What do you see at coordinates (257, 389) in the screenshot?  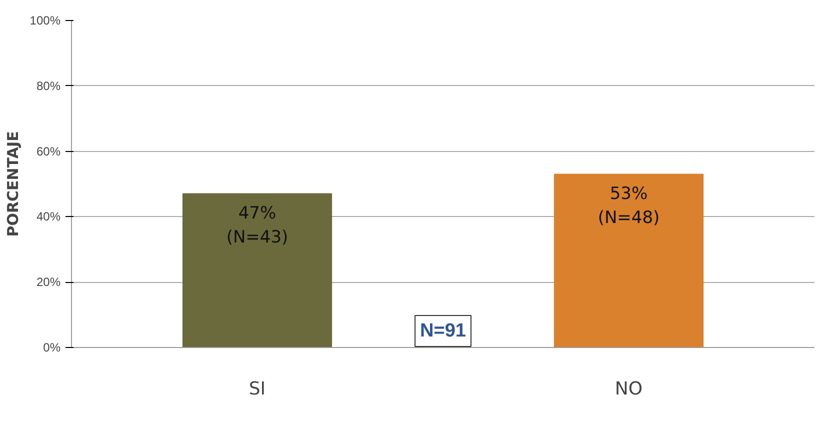 I see `x-tick-label: SI` at bounding box center [257, 389].